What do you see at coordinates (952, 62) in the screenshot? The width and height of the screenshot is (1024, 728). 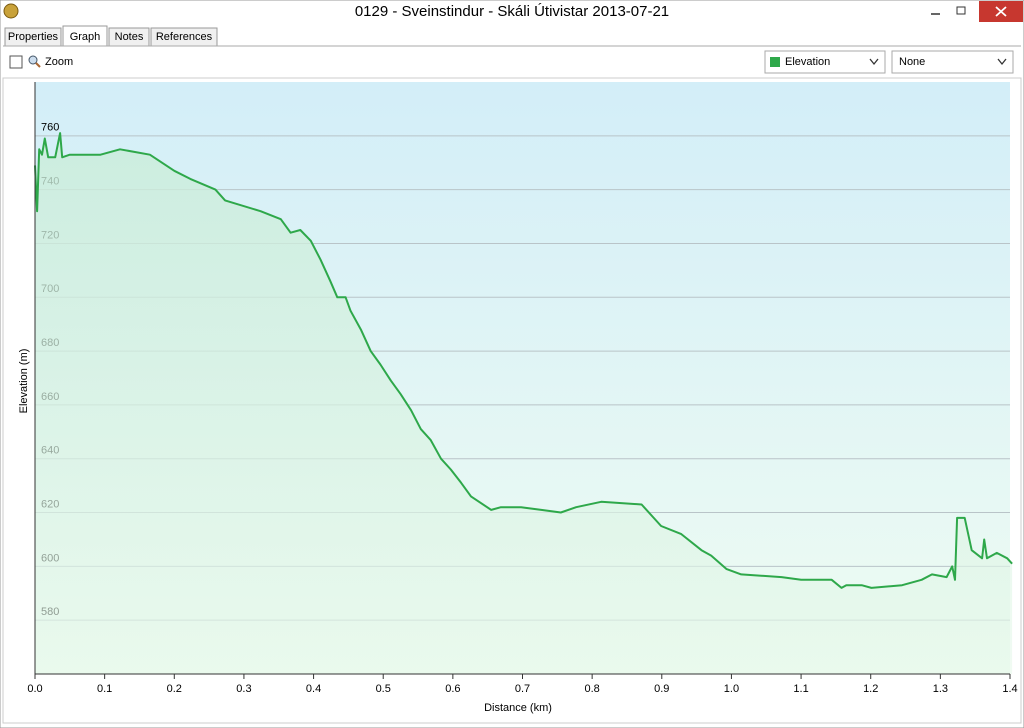 I see `second-dropdown` at bounding box center [952, 62].